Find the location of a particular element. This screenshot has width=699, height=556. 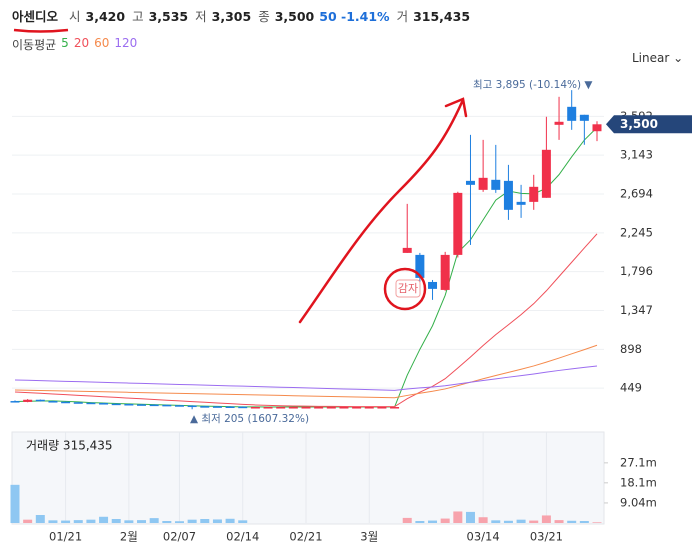

legend-entry: 5 is located at coordinates (65, 43).